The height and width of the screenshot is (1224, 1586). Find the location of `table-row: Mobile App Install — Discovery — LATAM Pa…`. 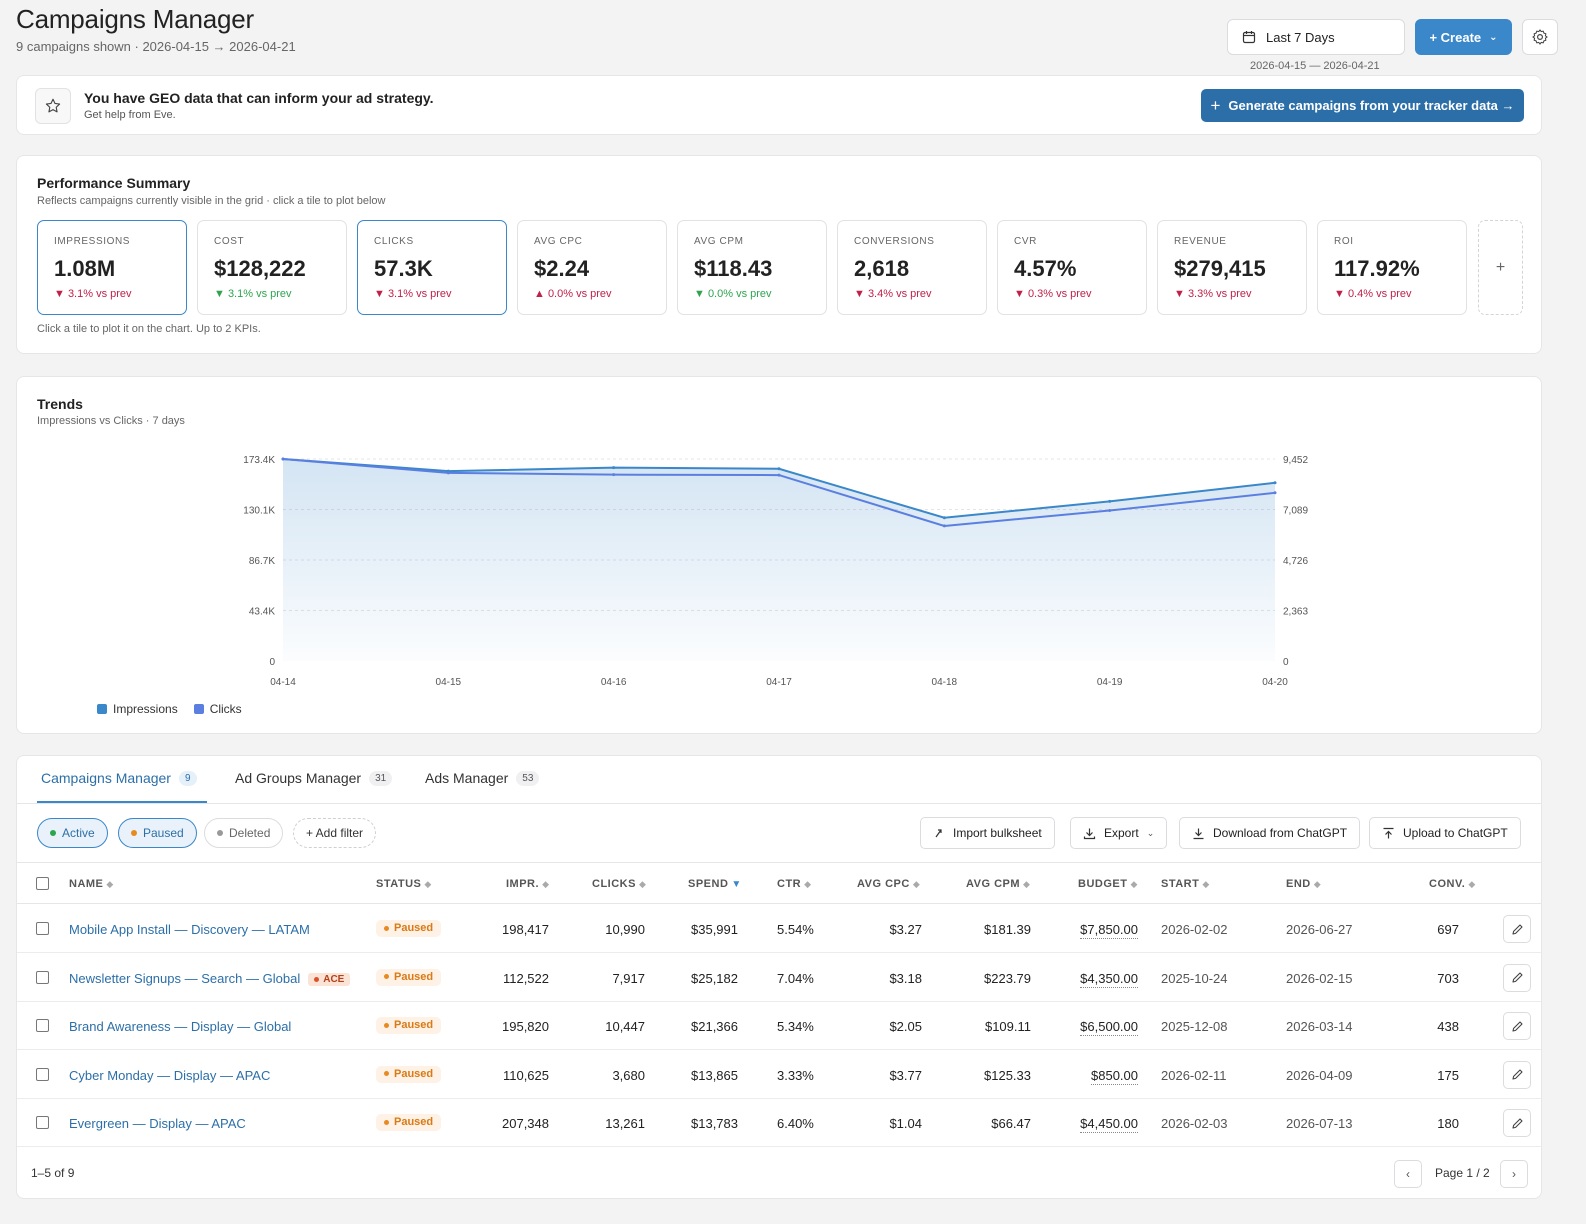

table-row: Mobile App Install — Discovery — LATAM Pa… is located at coordinates (779, 929).